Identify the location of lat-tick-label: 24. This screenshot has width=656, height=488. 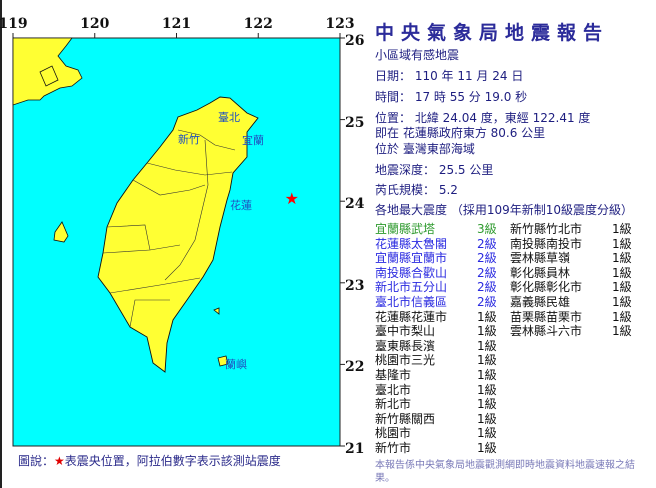
(355, 204).